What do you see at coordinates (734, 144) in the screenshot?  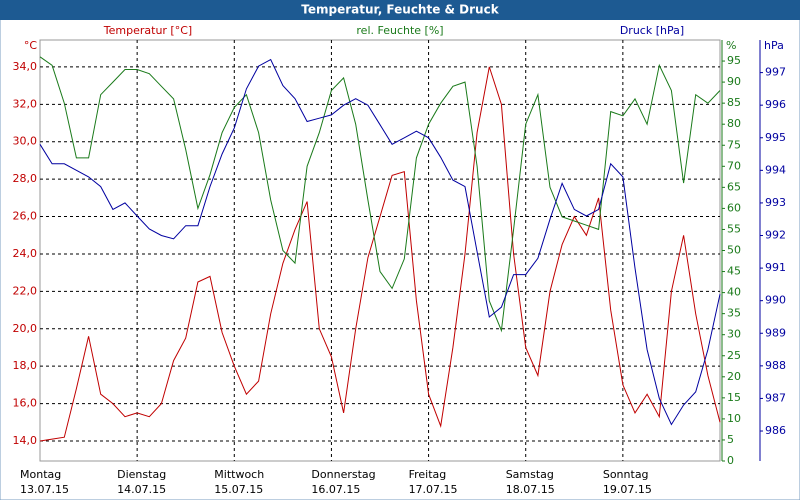 I see `y2-tick-label: 75` at bounding box center [734, 144].